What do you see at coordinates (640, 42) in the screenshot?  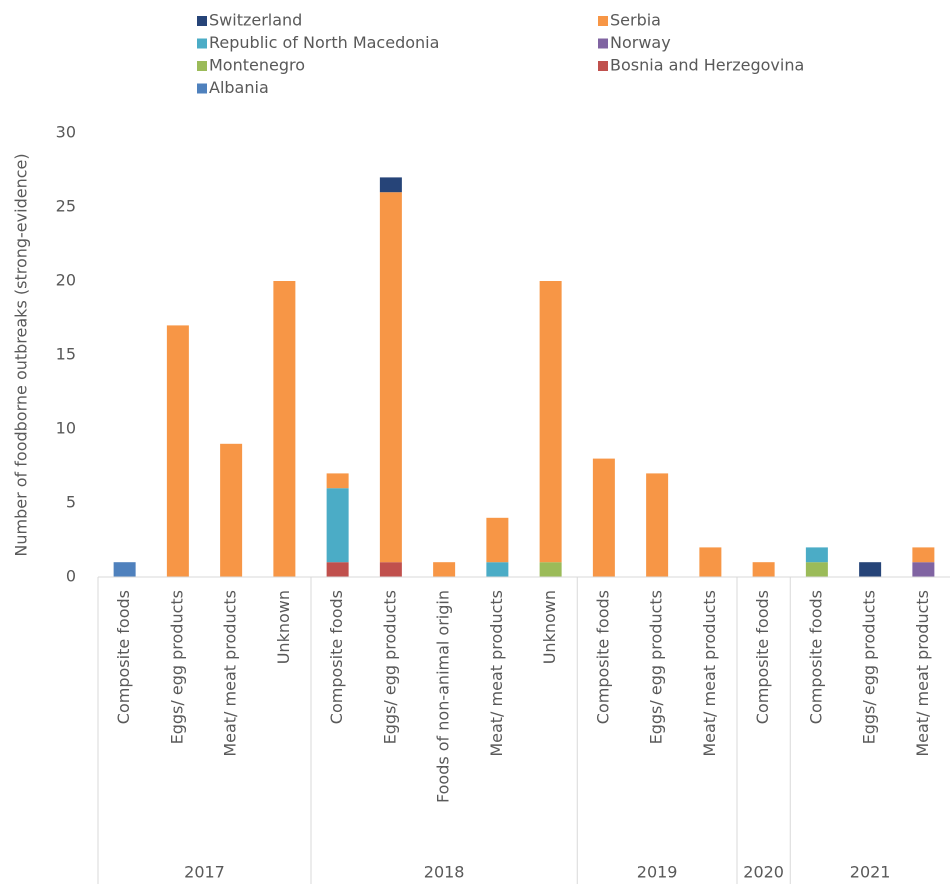 I see `legend-label: Norway` at bounding box center [640, 42].